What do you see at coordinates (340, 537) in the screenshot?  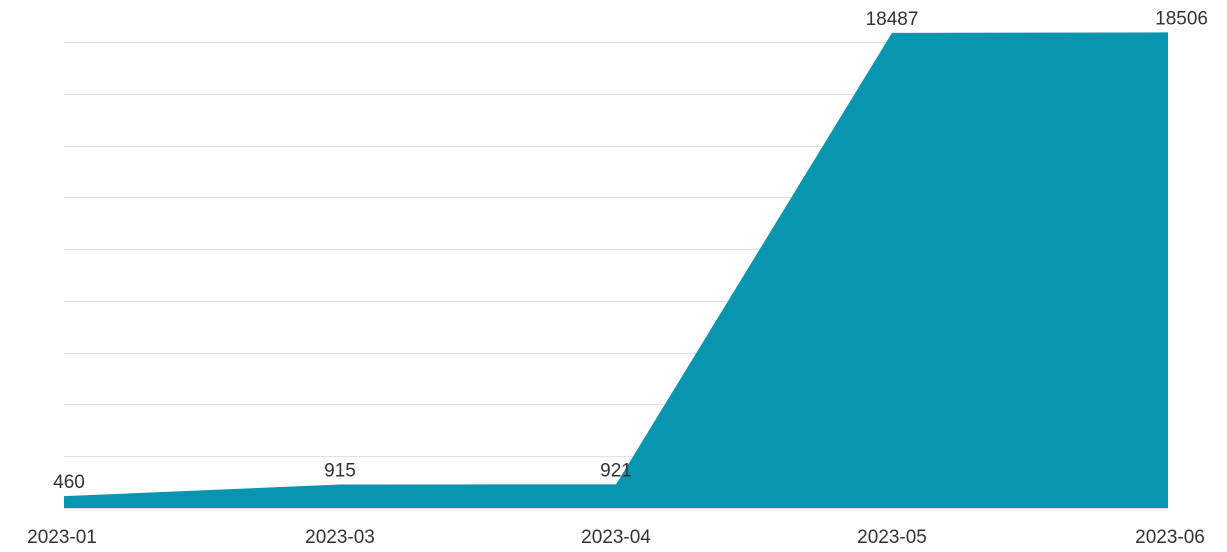 I see `x-tick-label: 2023-03` at bounding box center [340, 537].